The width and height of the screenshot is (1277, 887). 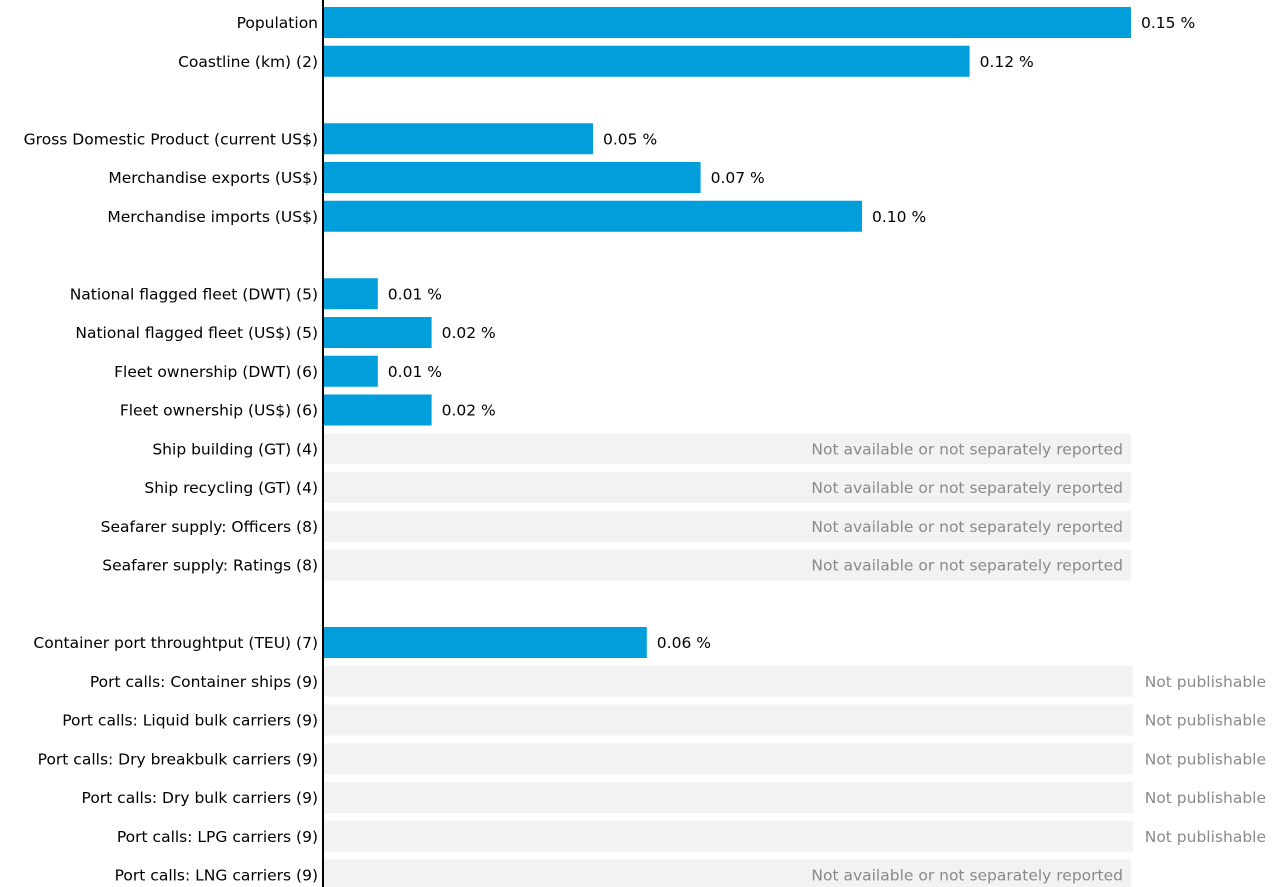 I want to click on category-label: Container port throughtput (TEU) (7), so click(x=175, y=643).